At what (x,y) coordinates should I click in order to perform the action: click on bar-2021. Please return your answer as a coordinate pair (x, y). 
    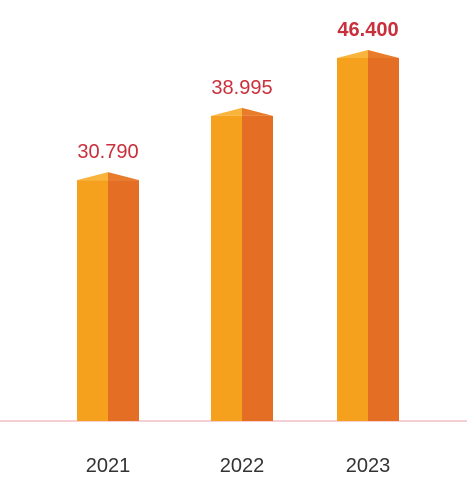
    Looking at the image, I should click on (108, 296).